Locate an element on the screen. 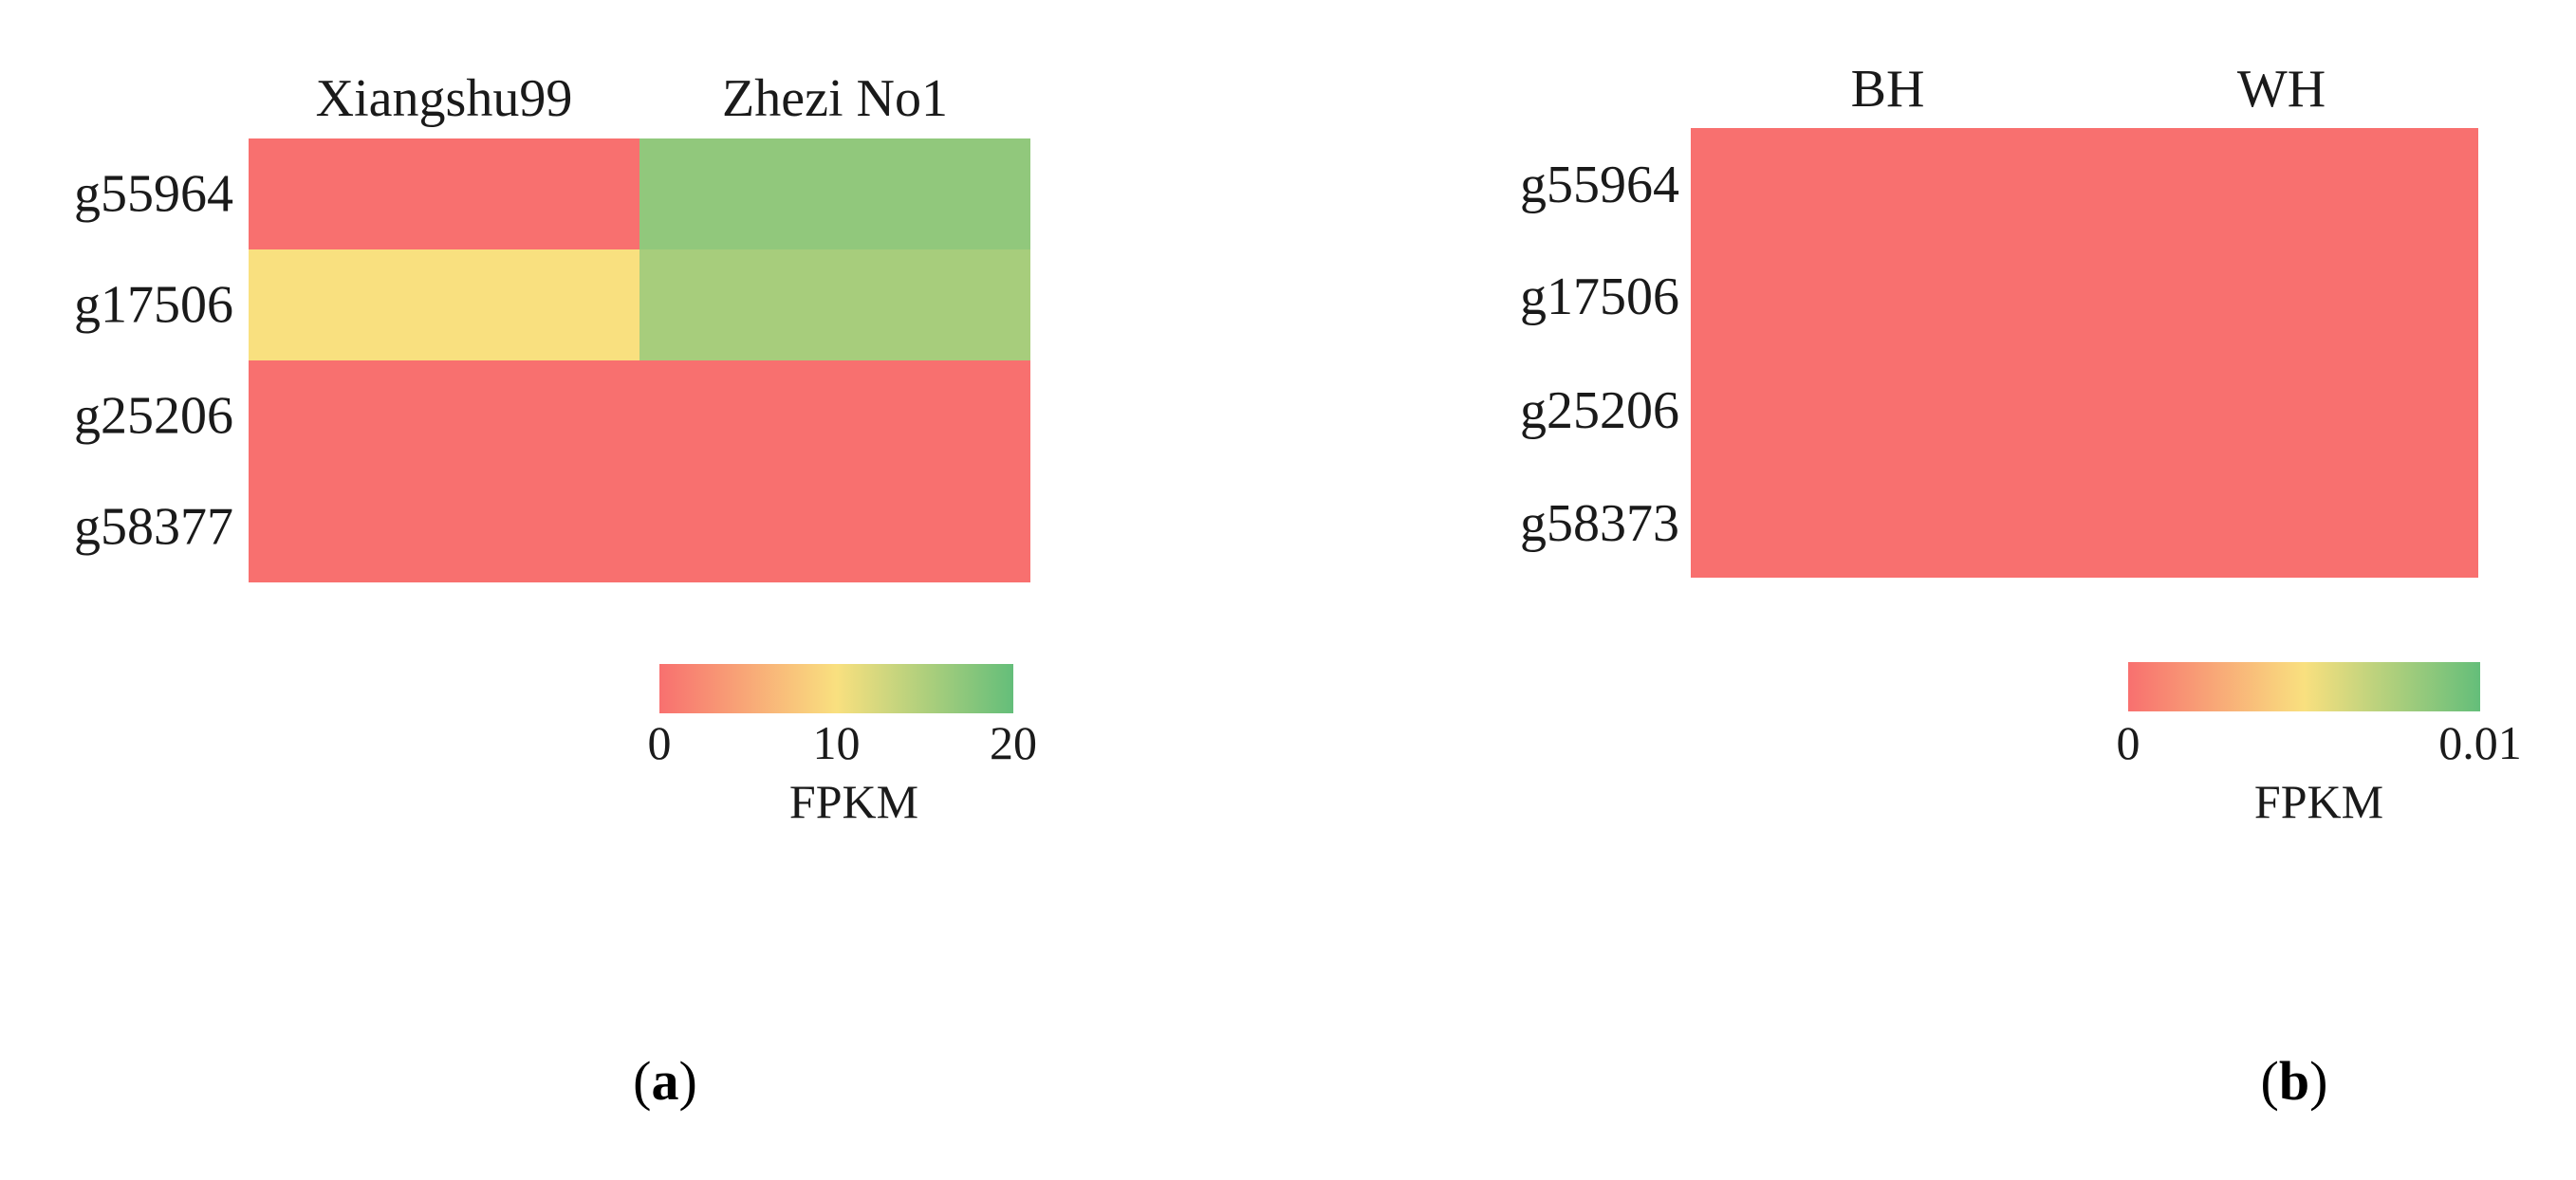  panel-label-a: (a) is located at coordinates (665, 1081).